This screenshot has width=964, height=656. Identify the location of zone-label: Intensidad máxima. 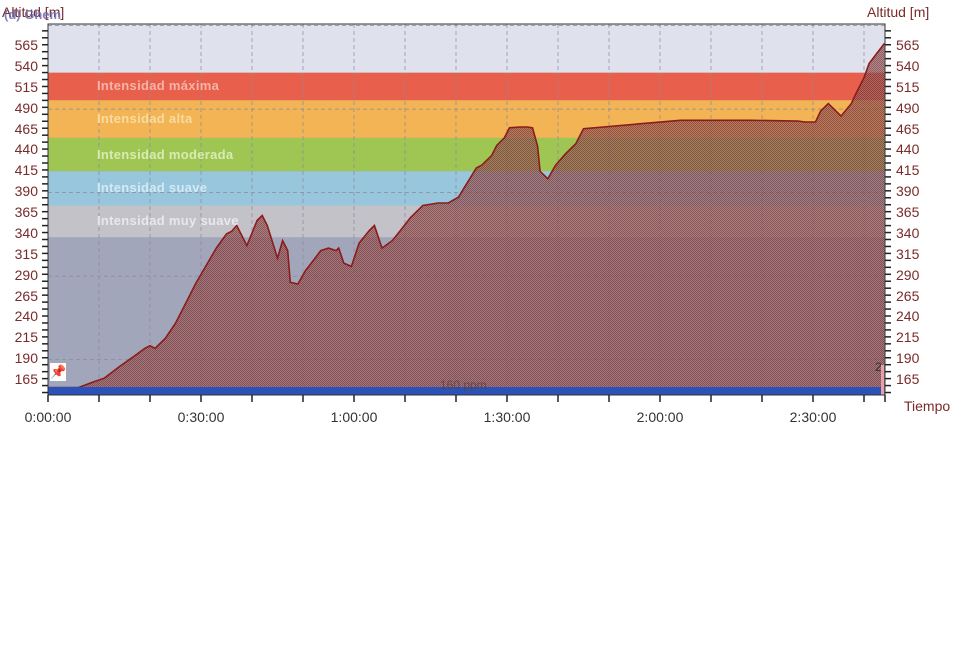
(158, 86).